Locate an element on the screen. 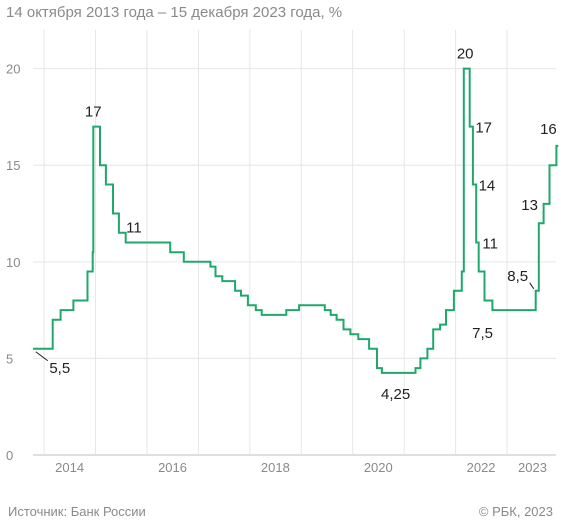  annotation-label: 4,25 is located at coordinates (395, 394).